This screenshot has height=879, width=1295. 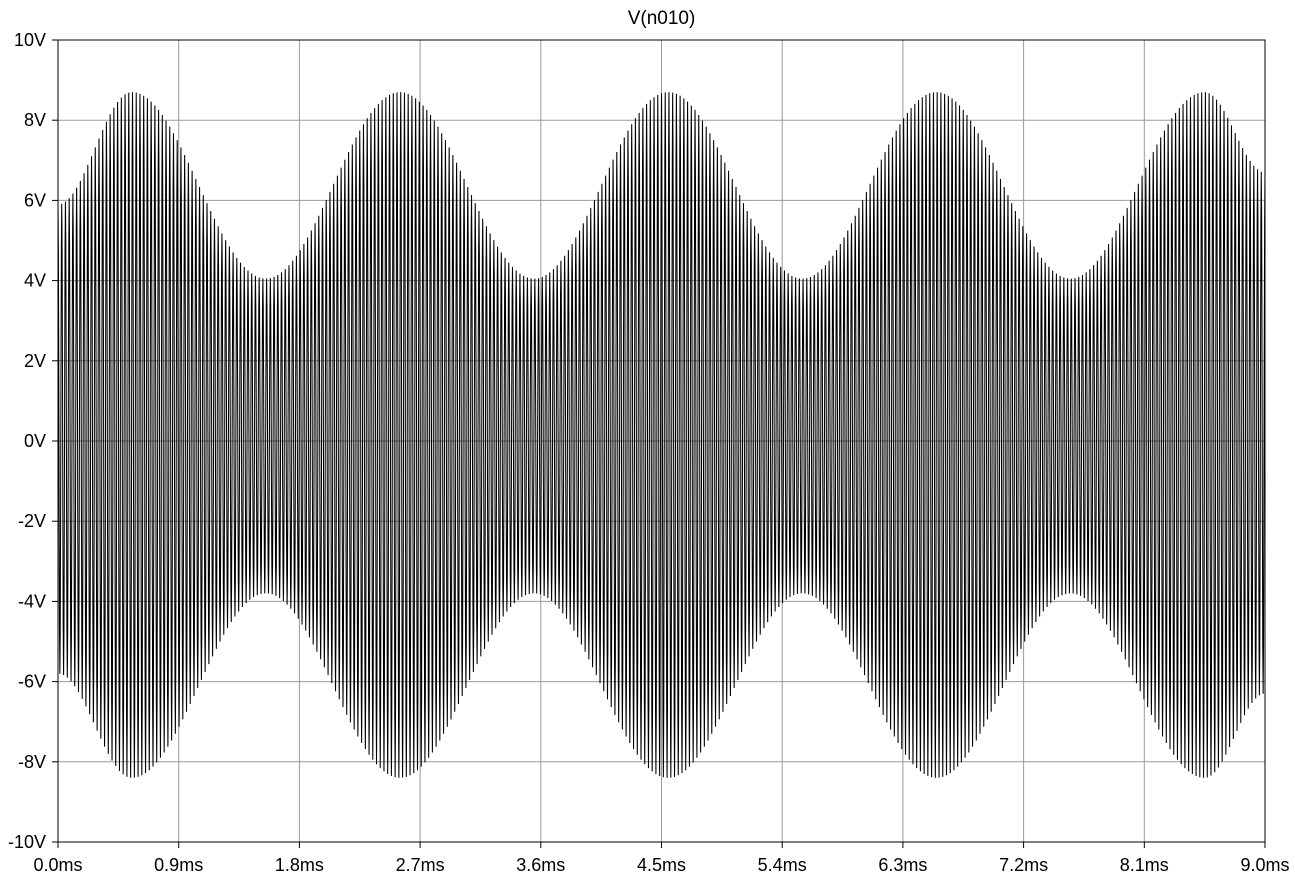 What do you see at coordinates (32, 601) in the screenshot?
I see `y-tick-label: -4V` at bounding box center [32, 601].